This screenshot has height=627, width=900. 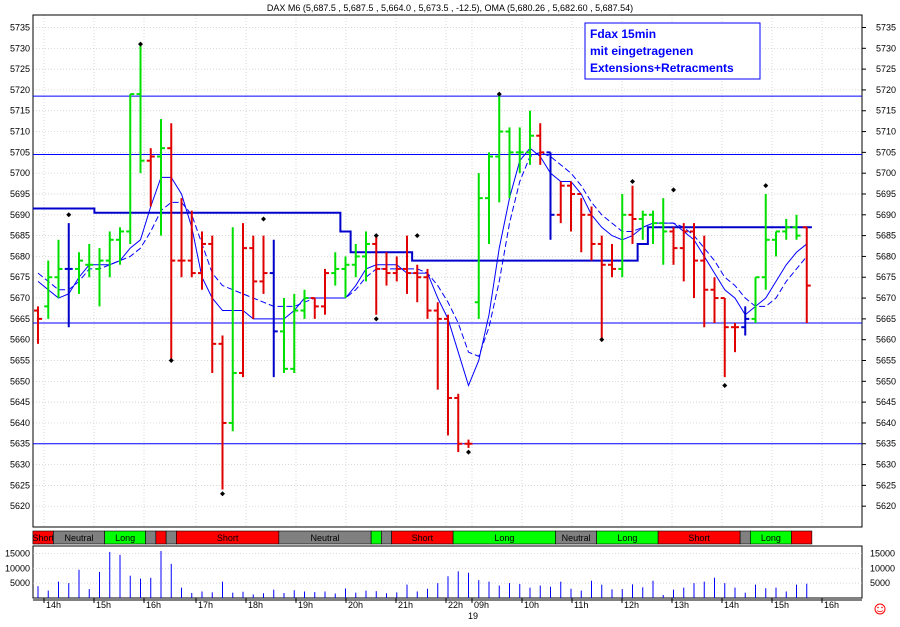 What do you see at coordinates (17, 553) in the screenshot?
I see `volume-tick-left: 15000` at bounding box center [17, 553].